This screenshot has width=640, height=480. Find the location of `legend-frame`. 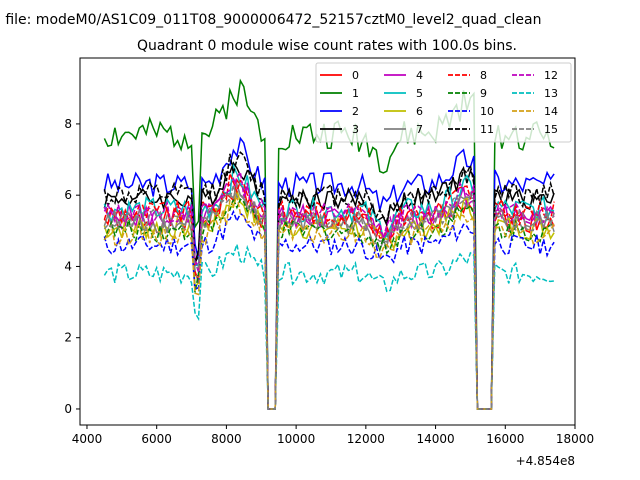

legend-frame is located at coordinates (443, 102).